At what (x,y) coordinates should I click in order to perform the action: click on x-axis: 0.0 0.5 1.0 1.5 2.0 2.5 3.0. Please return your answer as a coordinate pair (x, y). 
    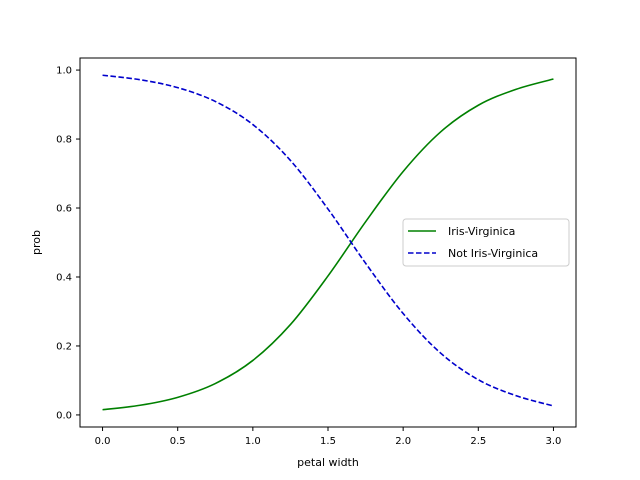
    Looking at the image, I should click on (328, 437).